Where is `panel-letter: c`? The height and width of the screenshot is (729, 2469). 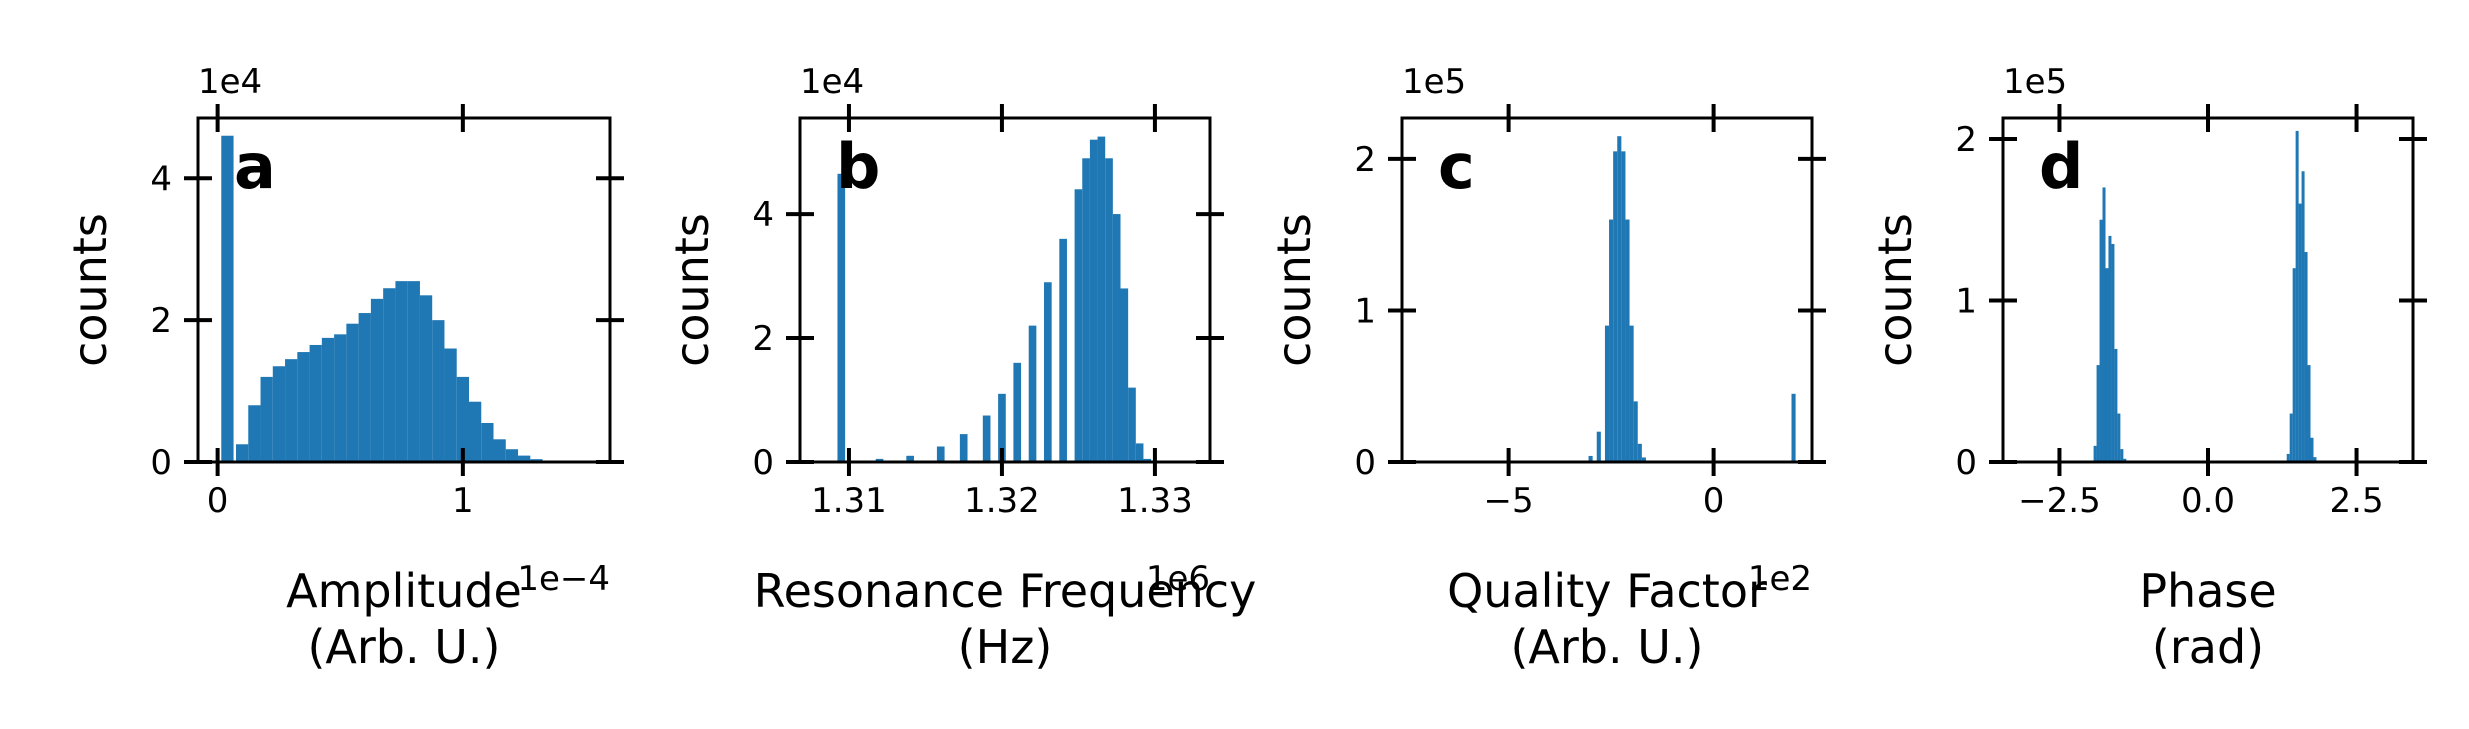 panel-letter: c is located at coordinates (1456, 166).